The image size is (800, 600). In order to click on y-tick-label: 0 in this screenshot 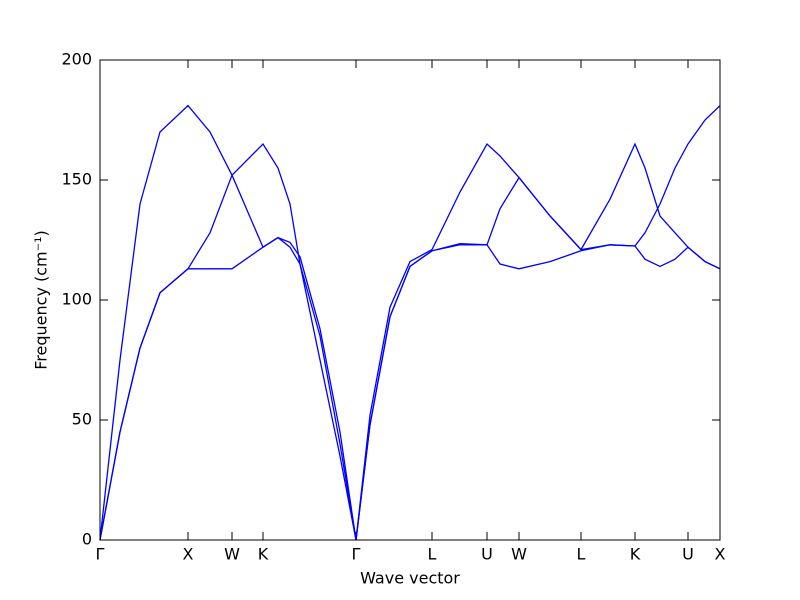, I will do `click(87, 539)`.